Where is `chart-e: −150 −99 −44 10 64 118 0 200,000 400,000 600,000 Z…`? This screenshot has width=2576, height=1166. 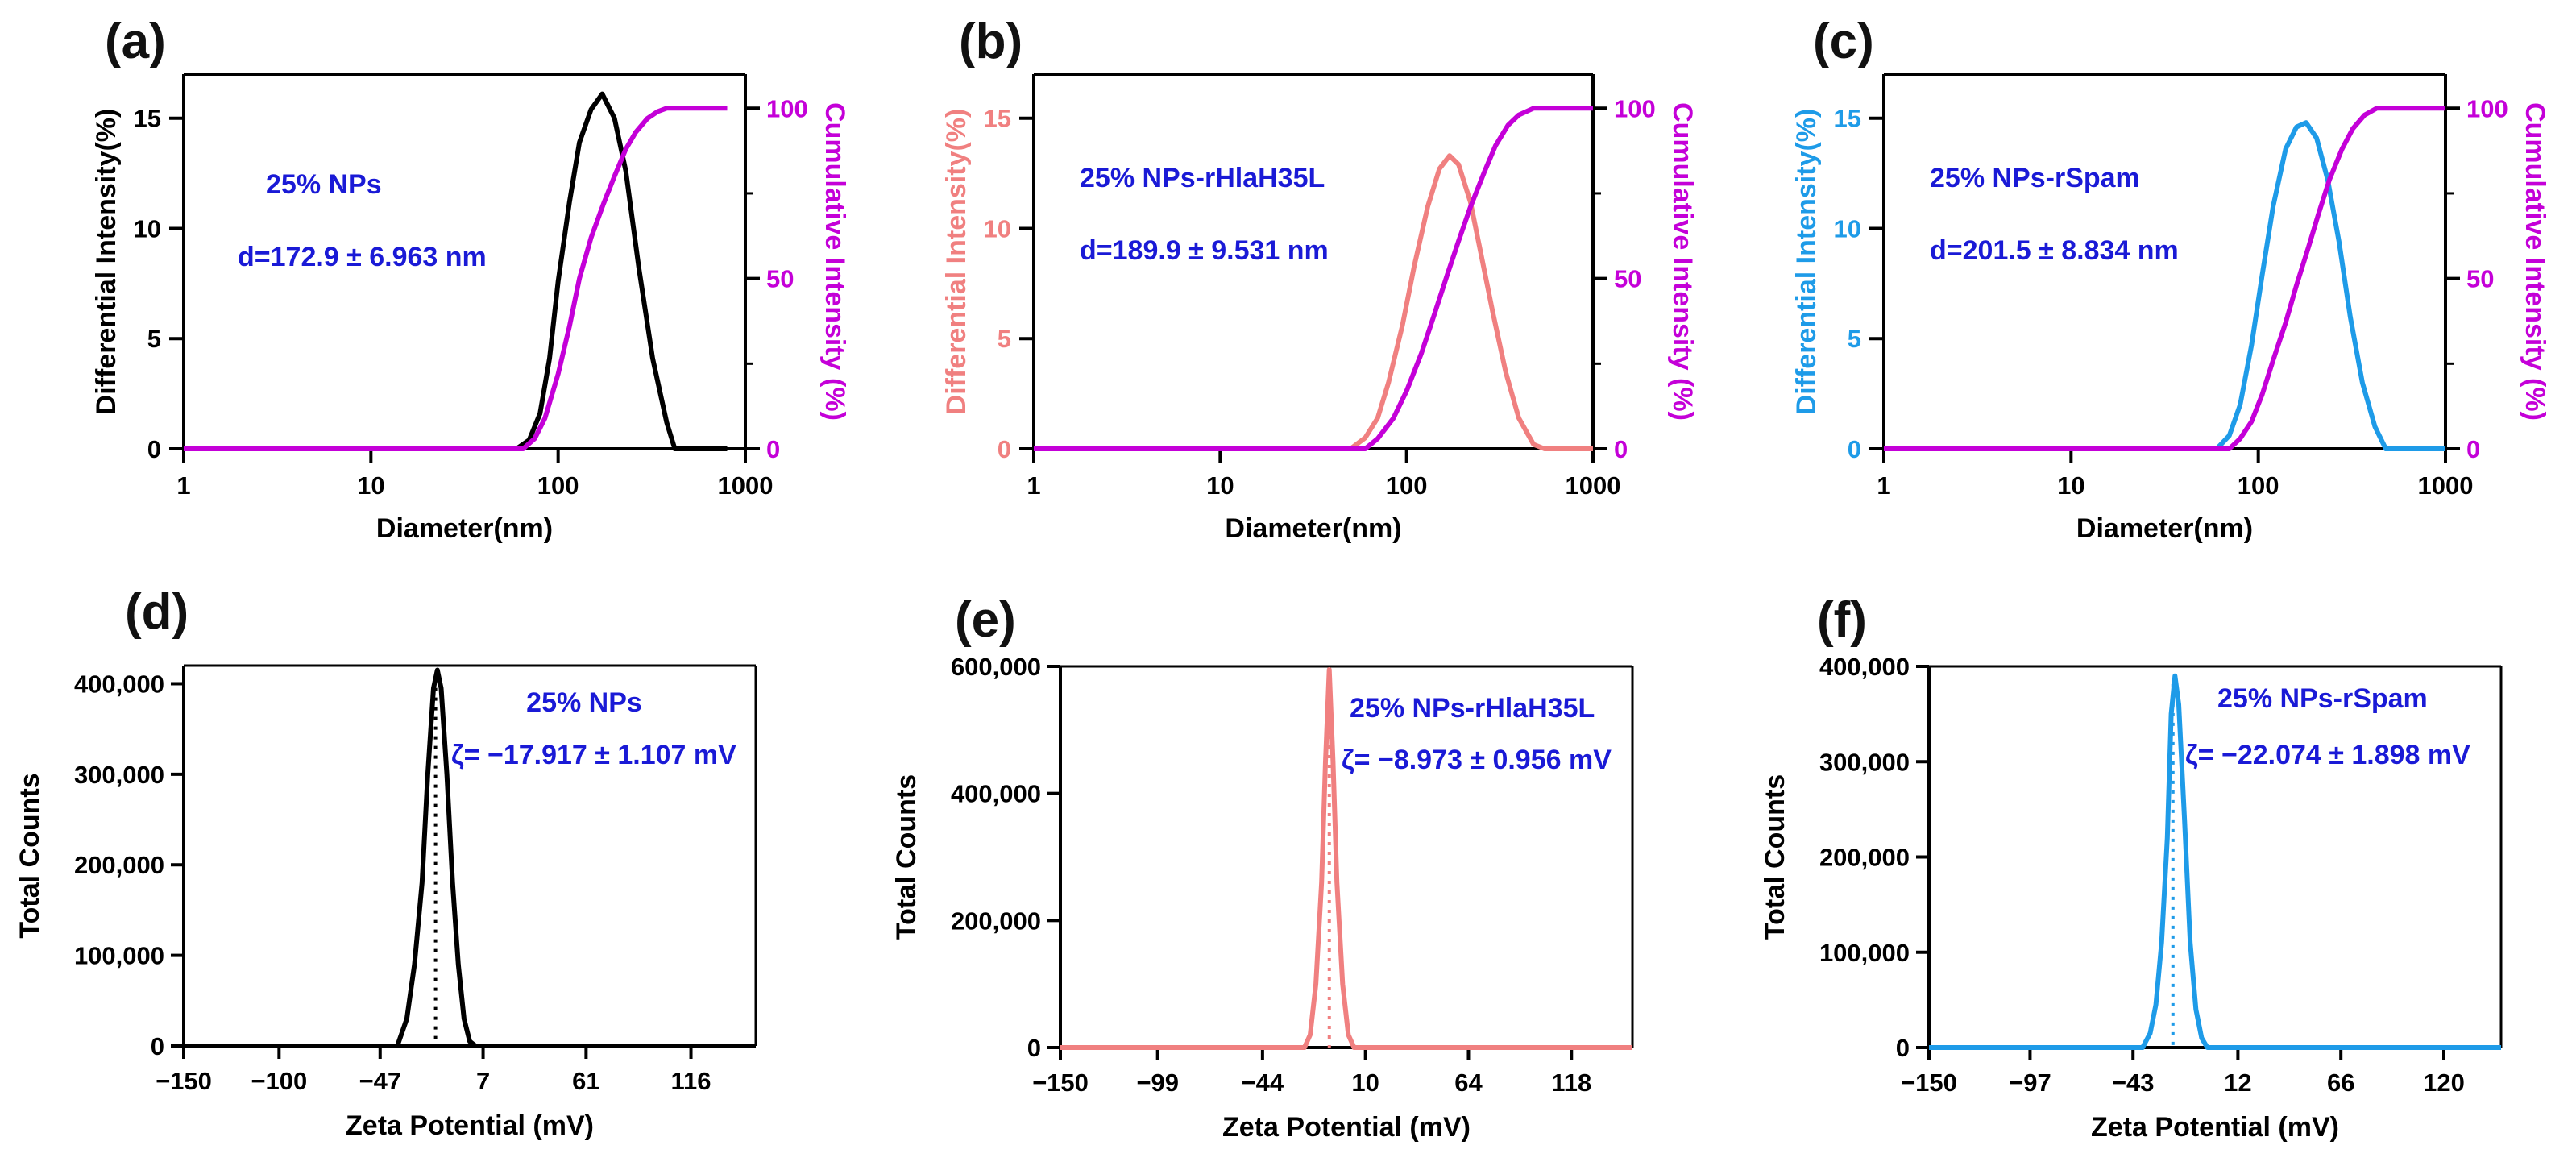 chart-e: −150 −99 −44 10 64 118 0 200,000 400,000 600,000 Z… is located at coordinates (1262, 898).